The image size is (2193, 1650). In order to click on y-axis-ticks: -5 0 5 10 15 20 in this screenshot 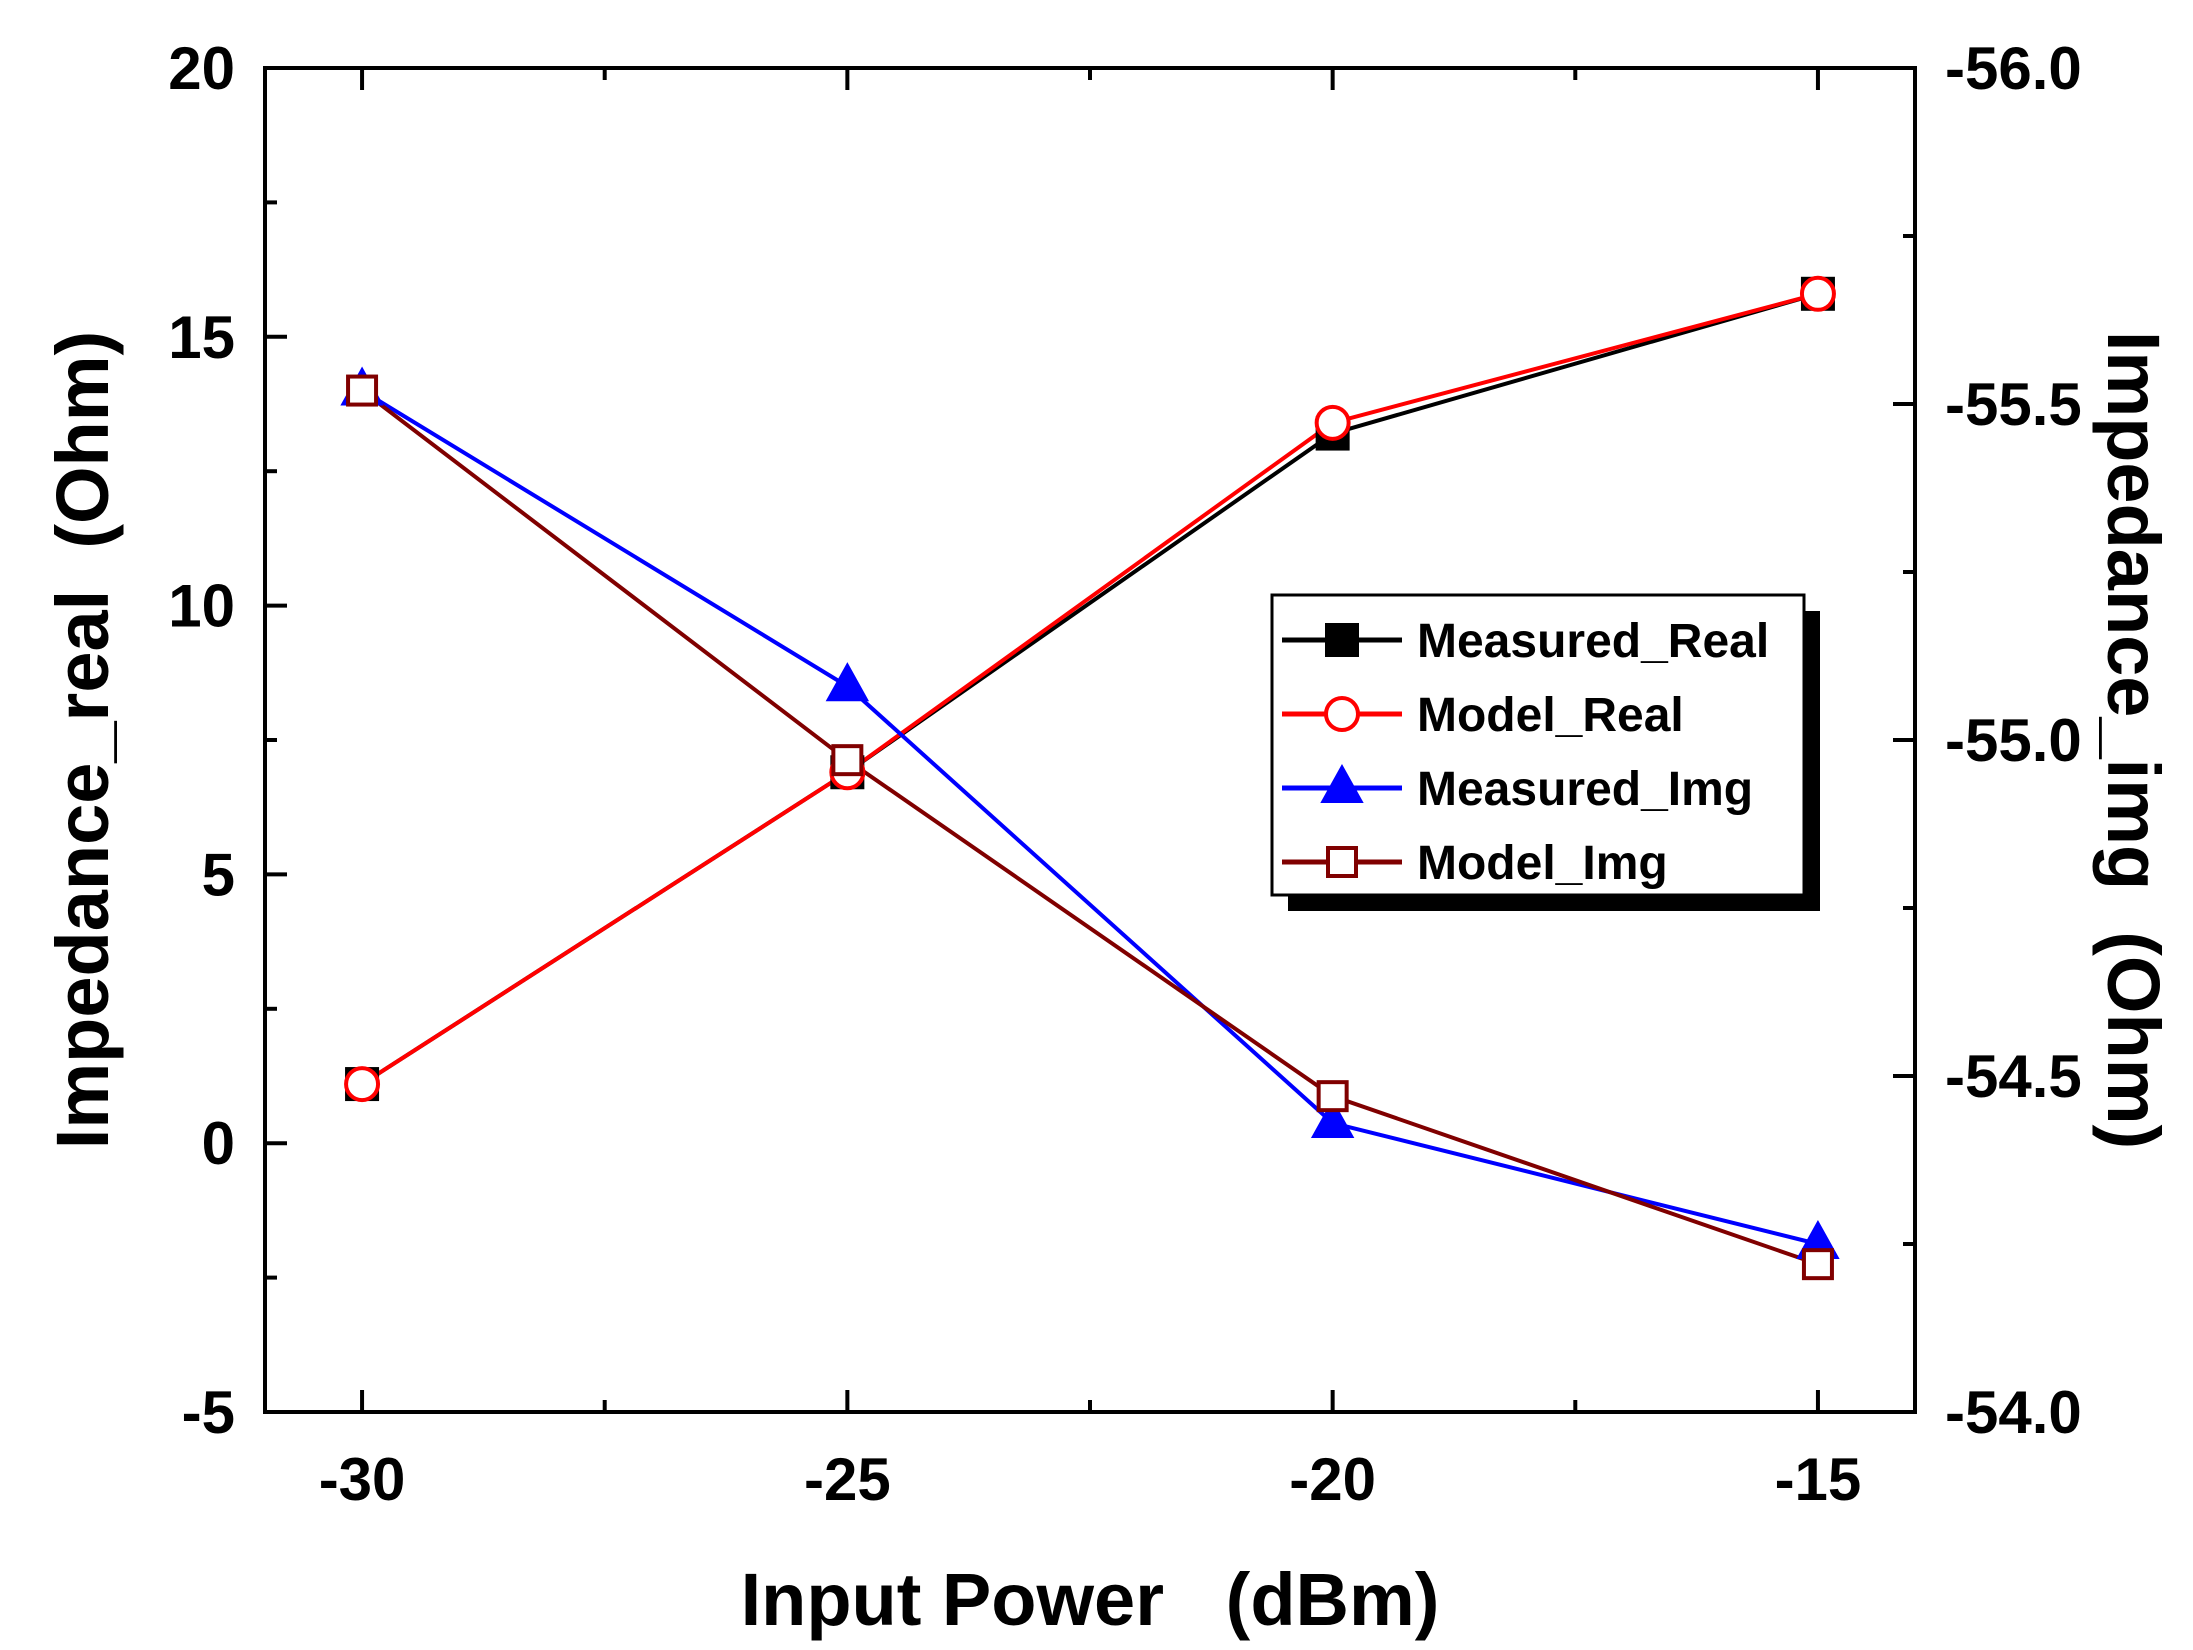, I will do `click(227, 740)`.